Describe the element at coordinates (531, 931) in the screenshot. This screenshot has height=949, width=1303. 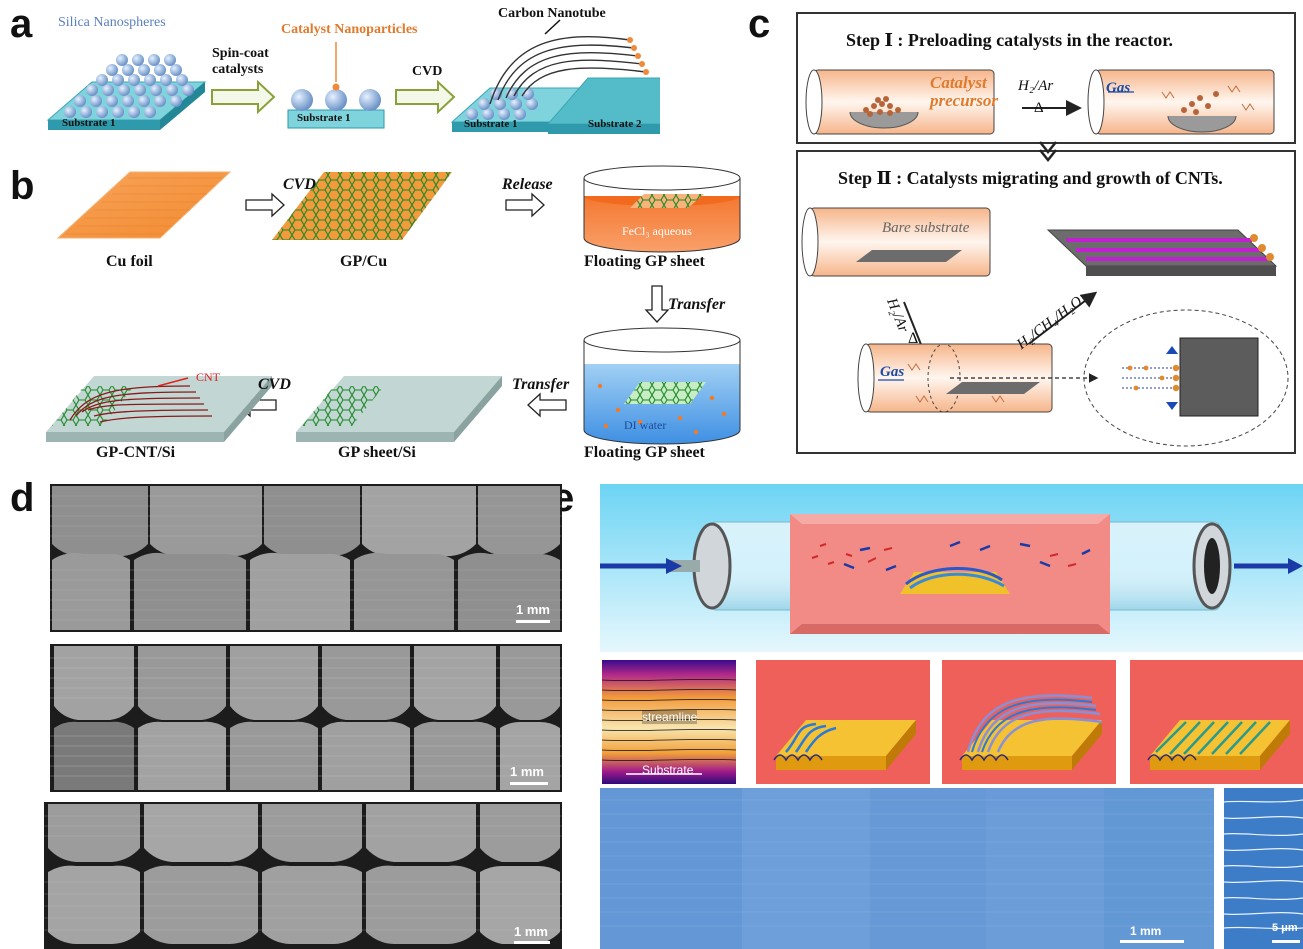
I see `scale-label-d3: 1 mm` at that location.